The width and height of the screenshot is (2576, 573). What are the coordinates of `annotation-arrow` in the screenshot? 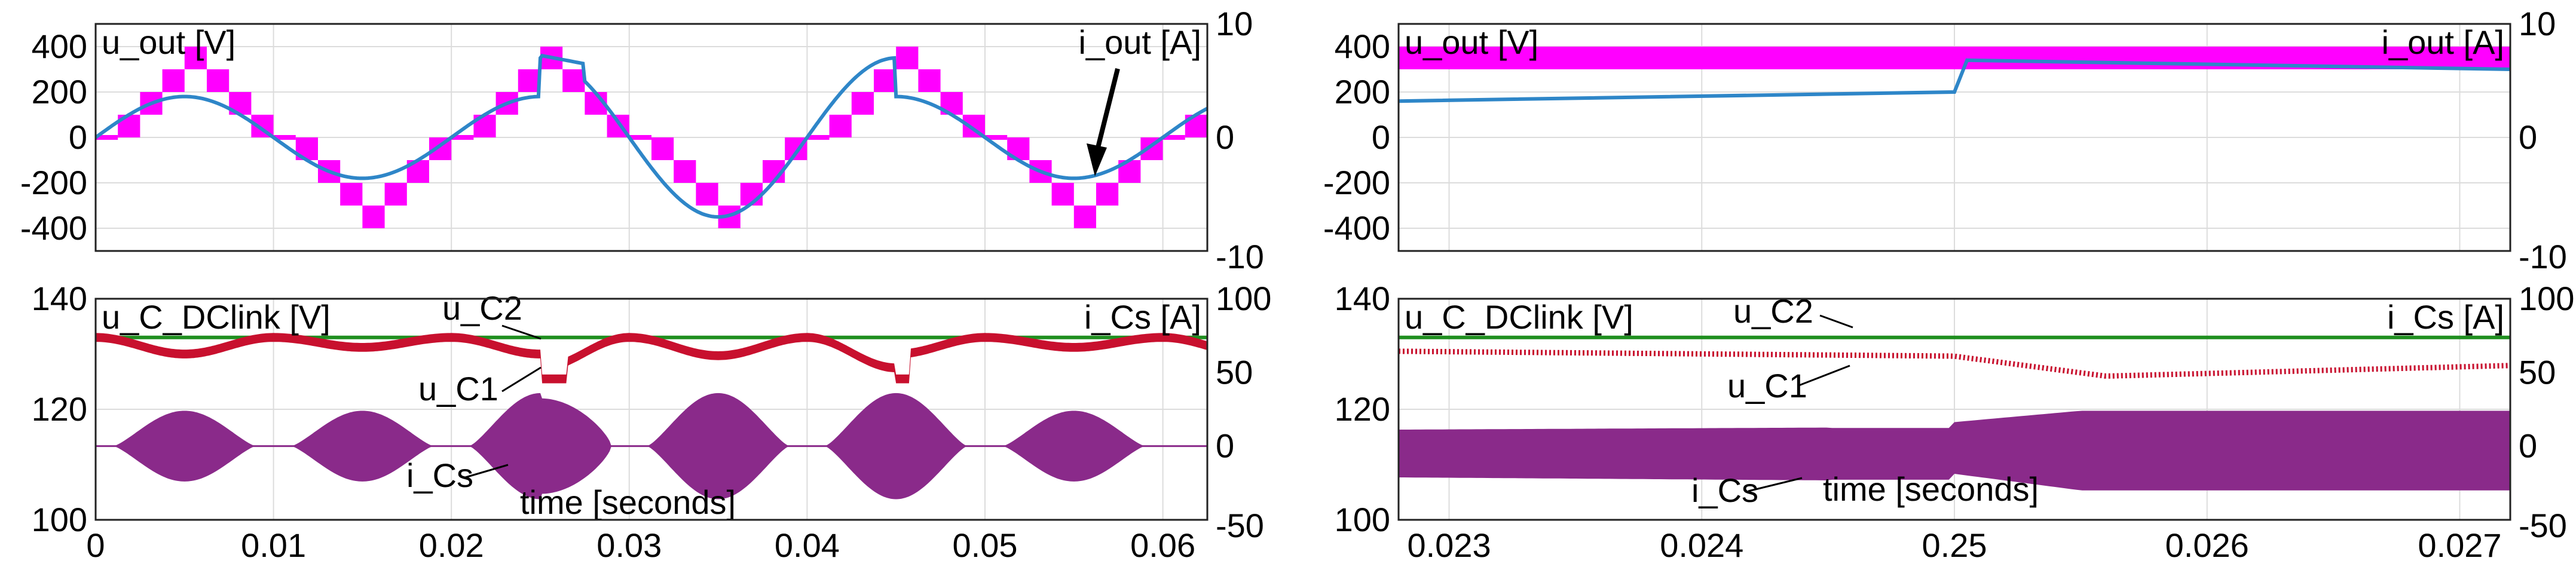 It's located at (1107, 110).